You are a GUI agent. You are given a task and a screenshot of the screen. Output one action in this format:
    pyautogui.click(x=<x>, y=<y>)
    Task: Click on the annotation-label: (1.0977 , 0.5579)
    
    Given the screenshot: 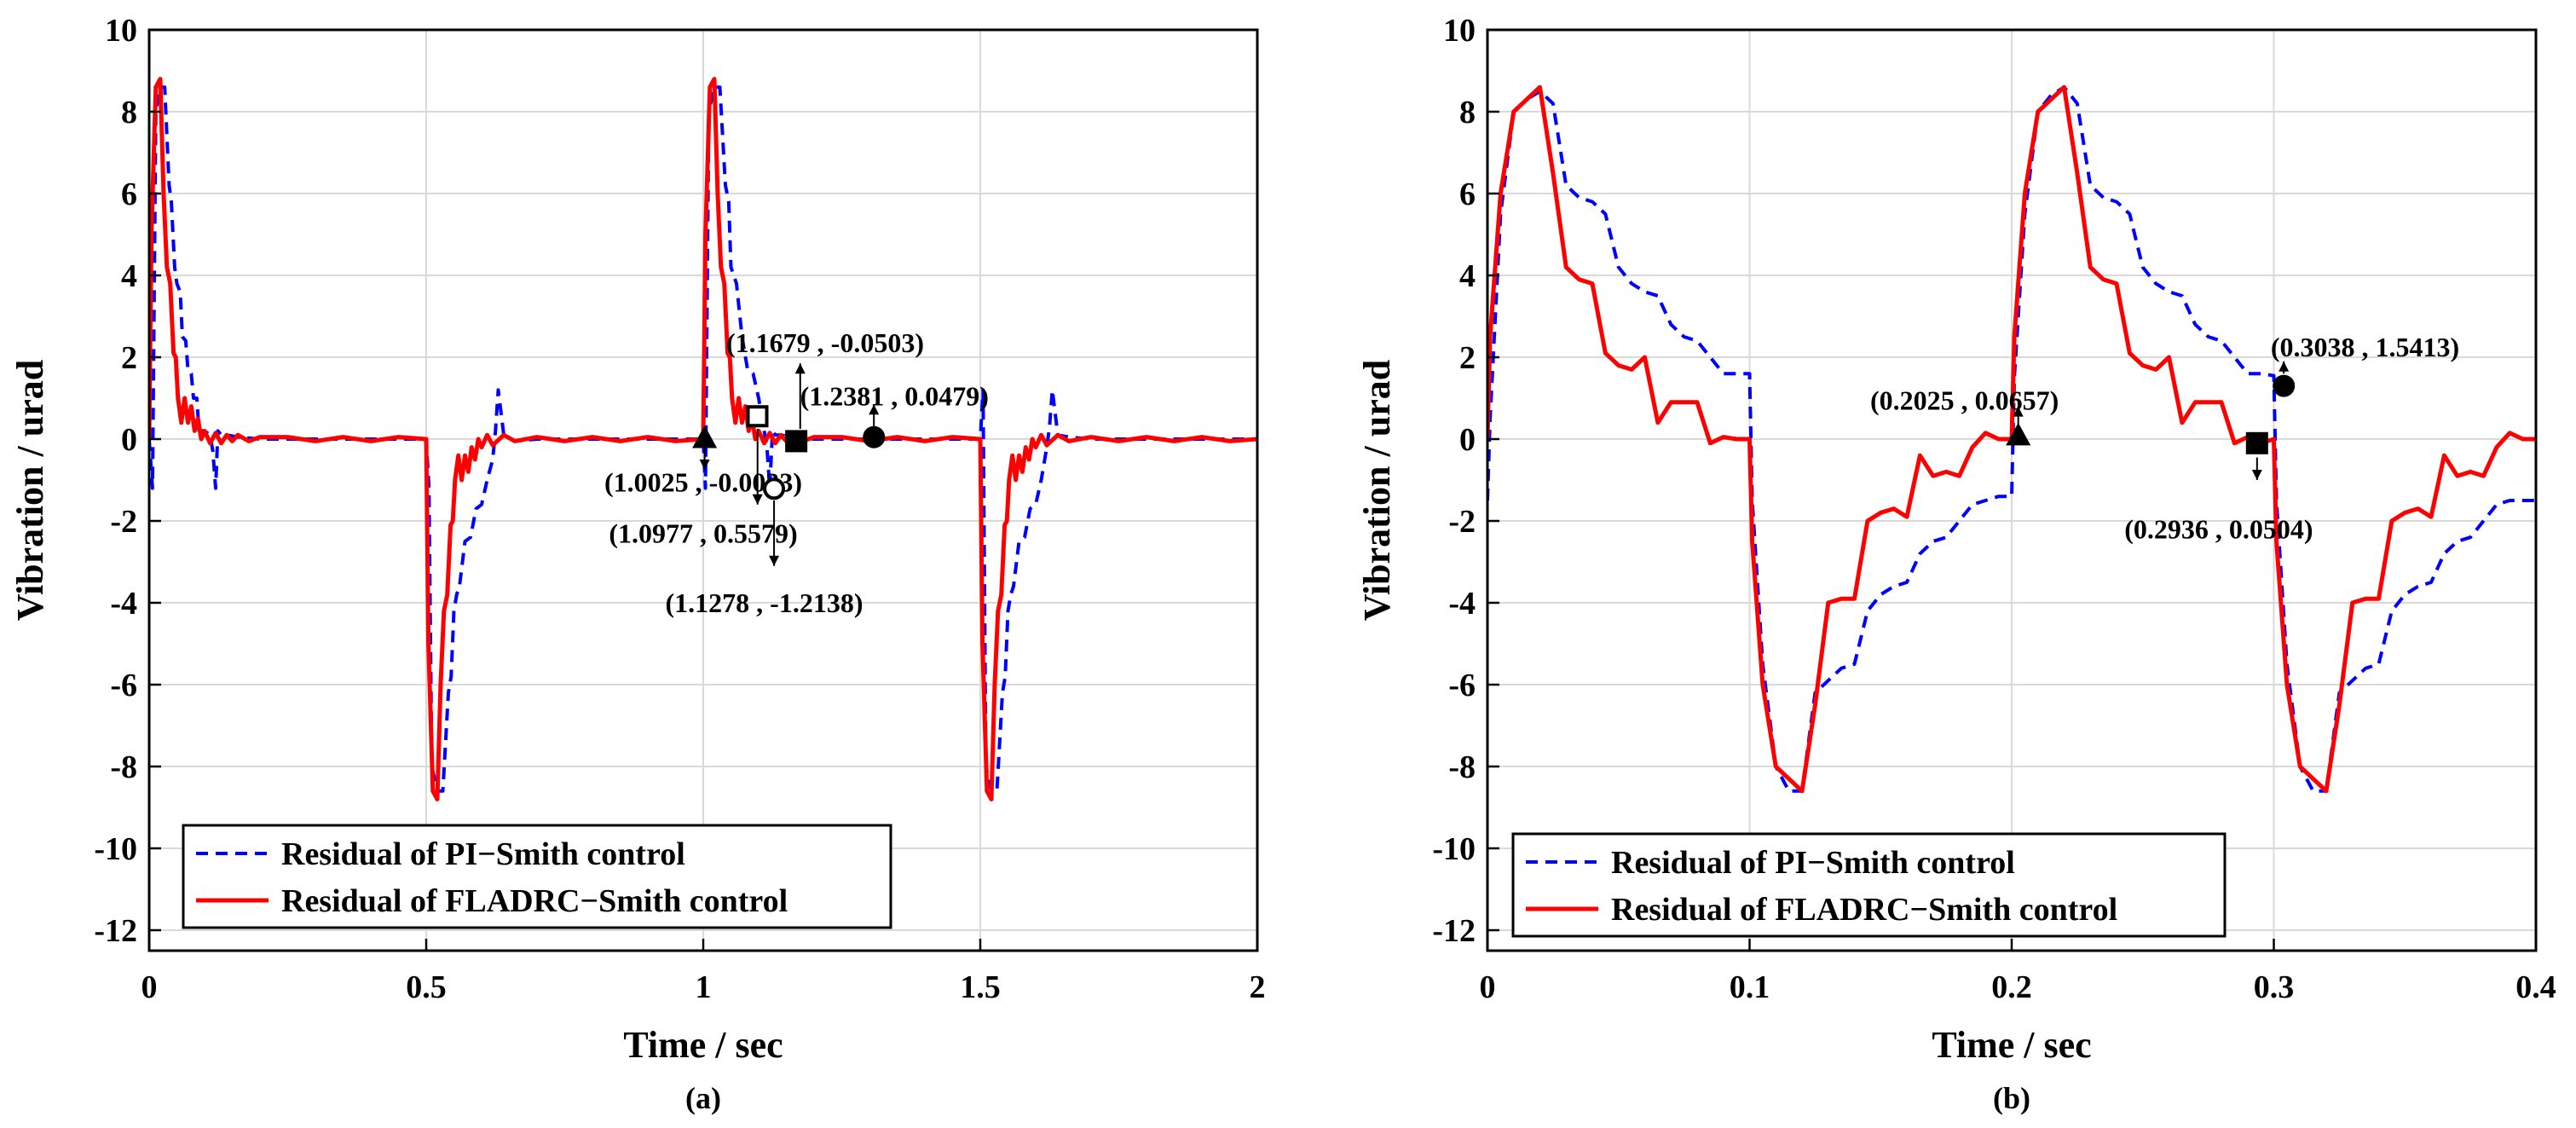 What is the action you would take?
    pyautogui.click(x=703, y=533)
    